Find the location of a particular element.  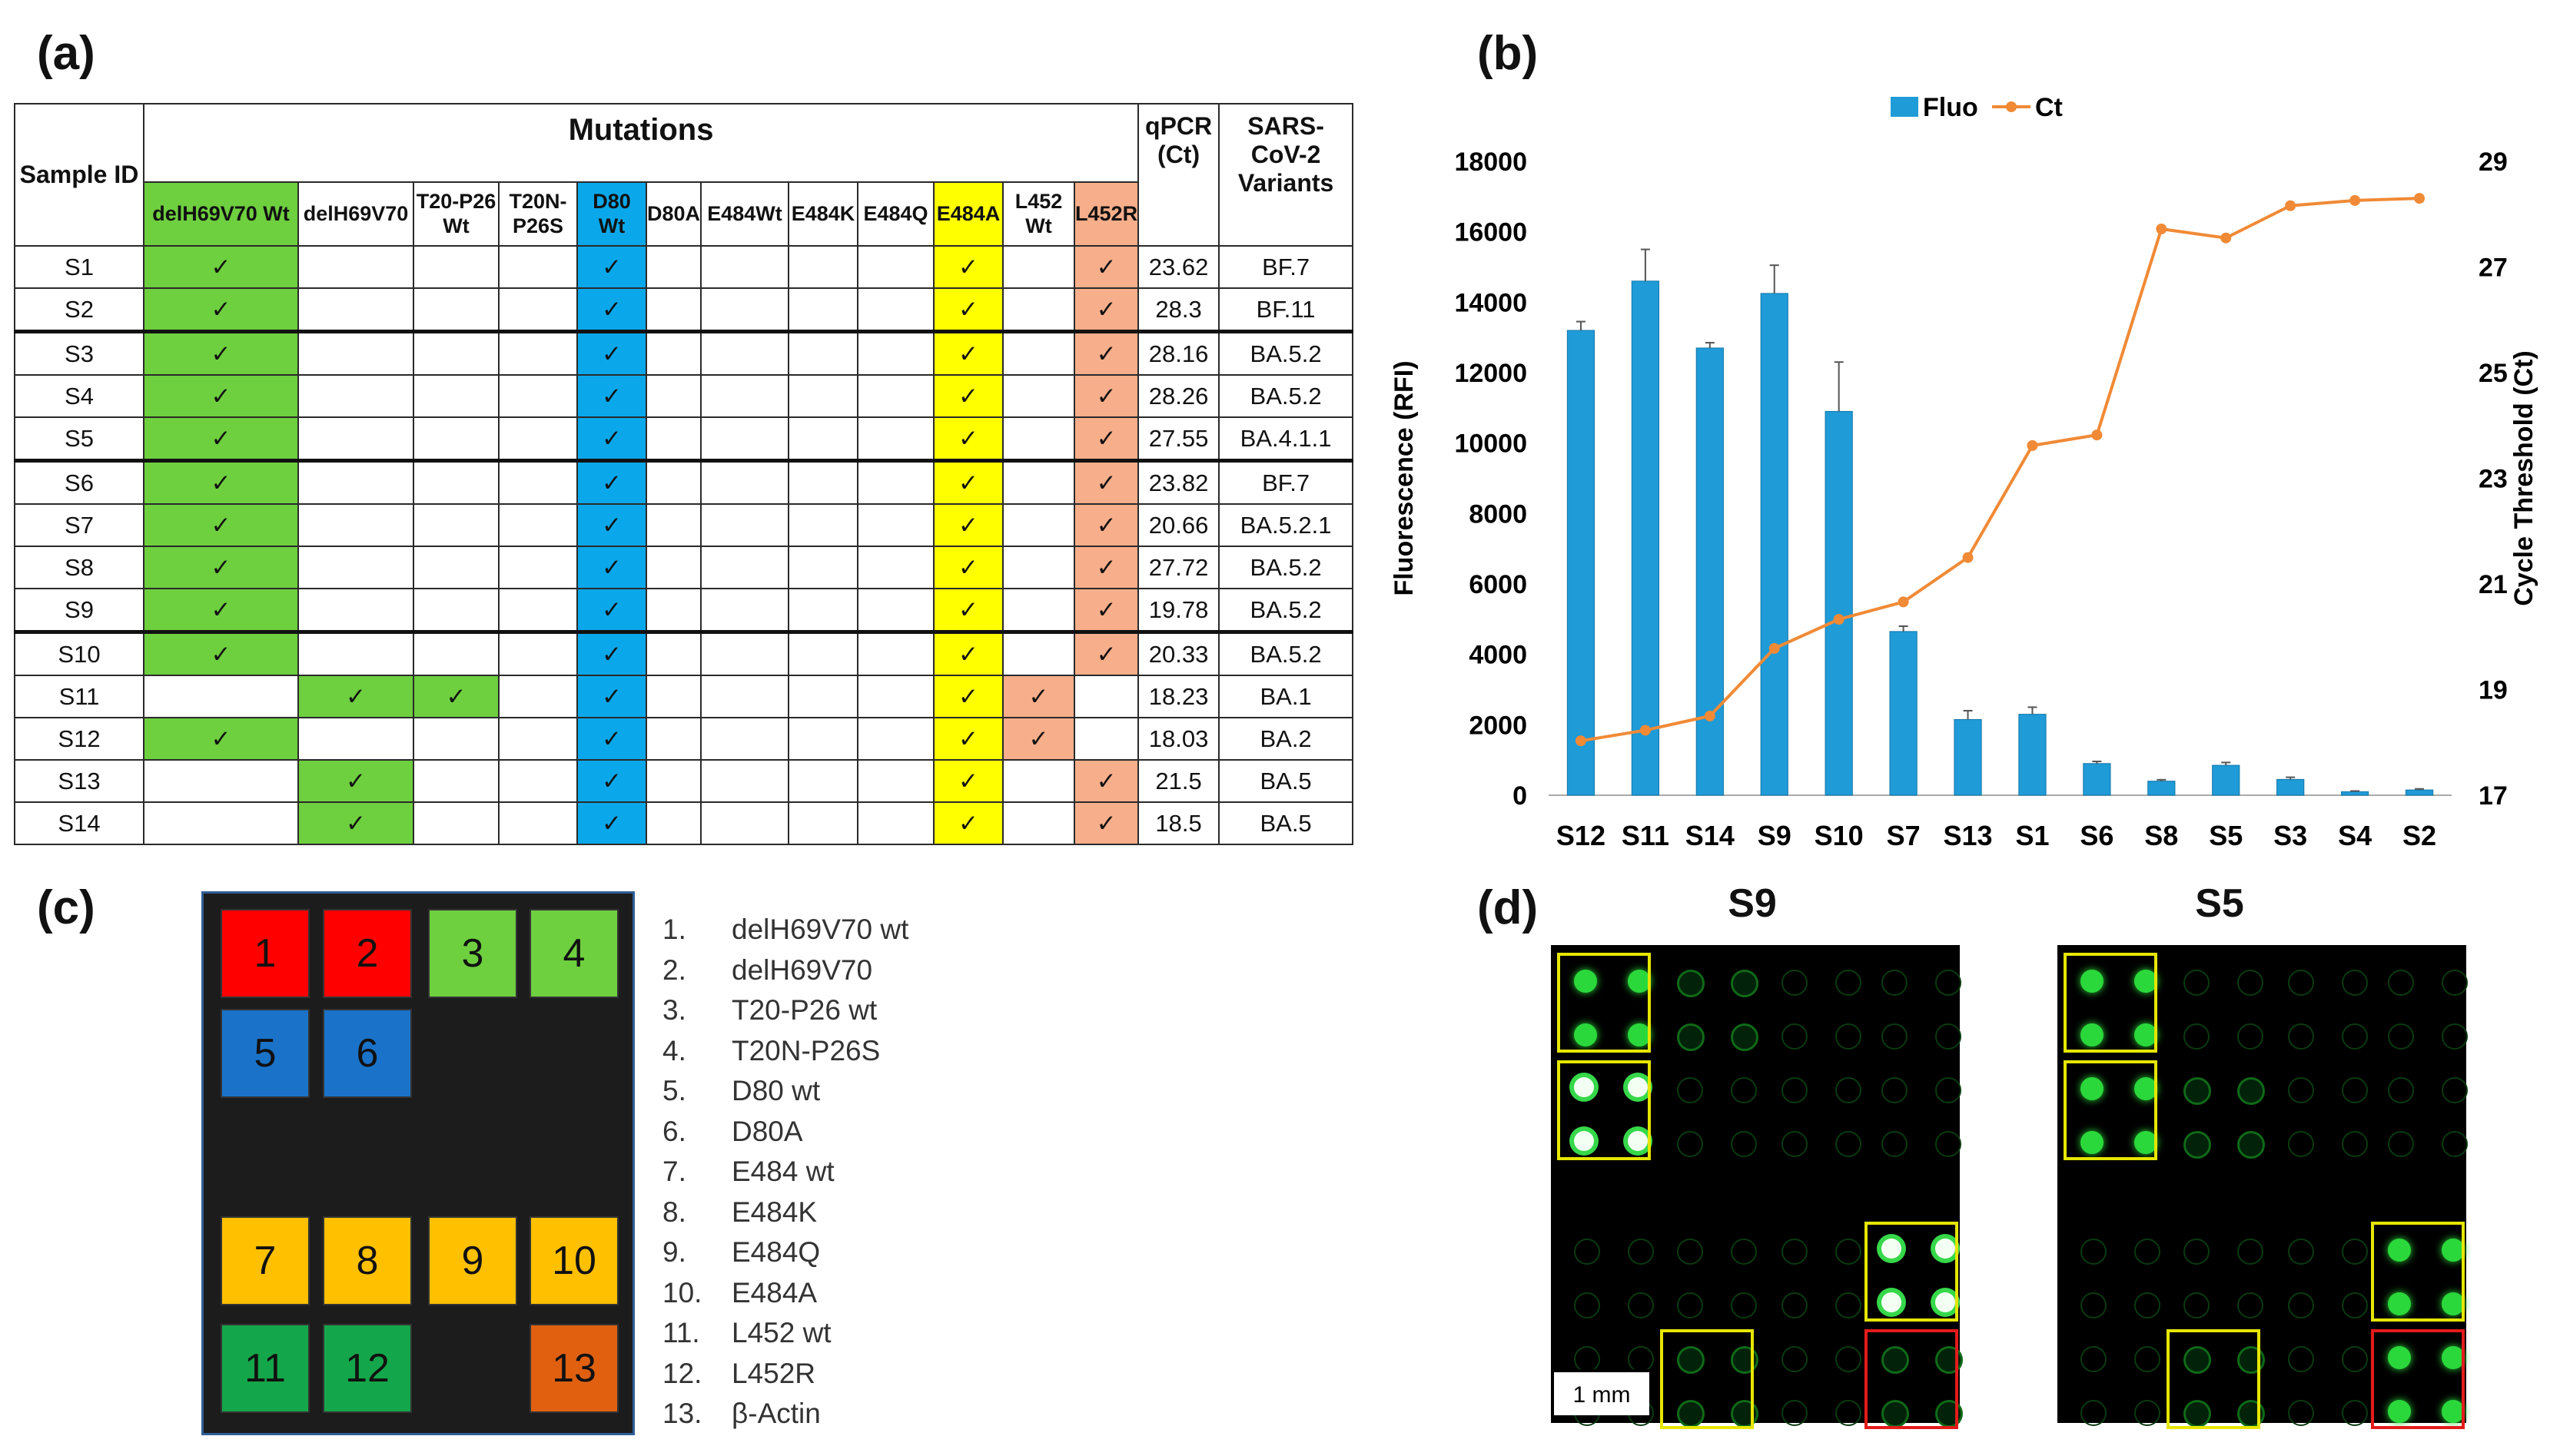

legend-item: 6. D80A is located at coordinates (785, 1133).